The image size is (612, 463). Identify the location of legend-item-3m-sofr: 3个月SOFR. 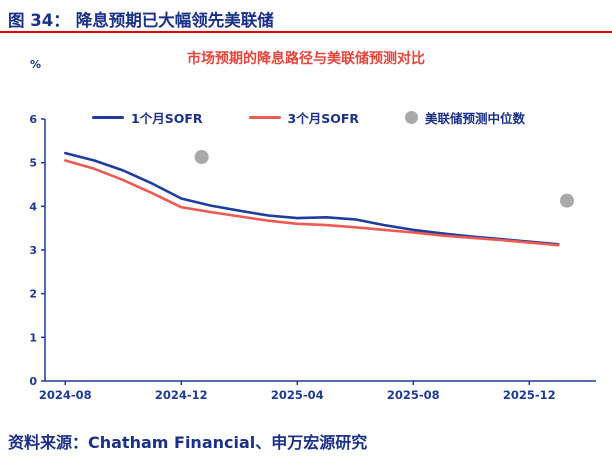
(304, 117).